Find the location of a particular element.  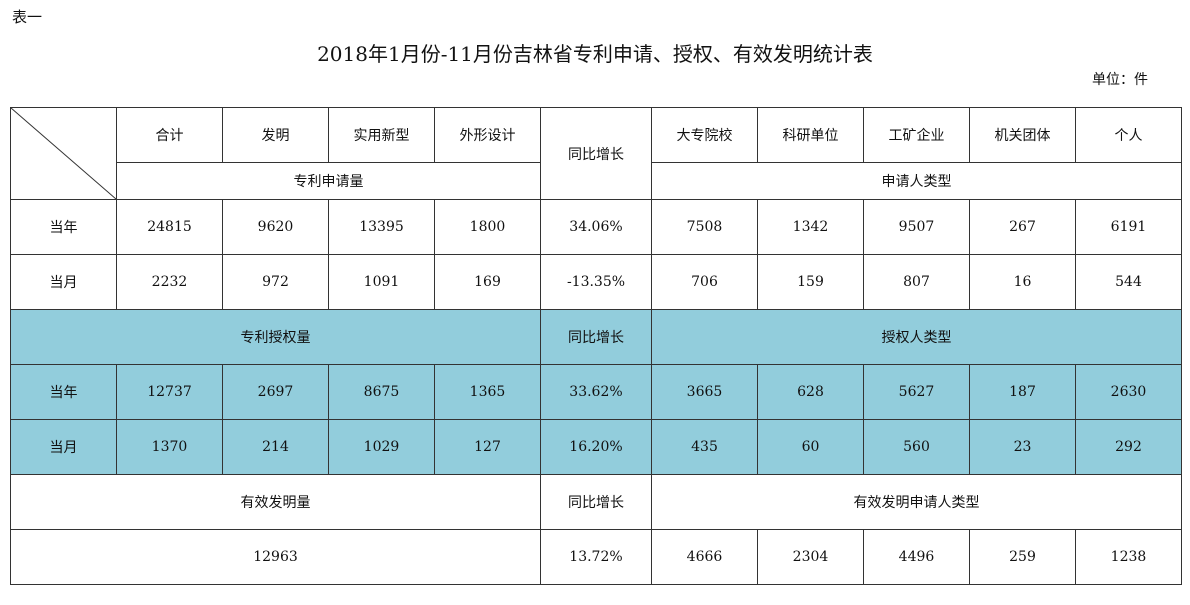

group-apply-label: 专利申请量 is located at coordinates (328, 181).